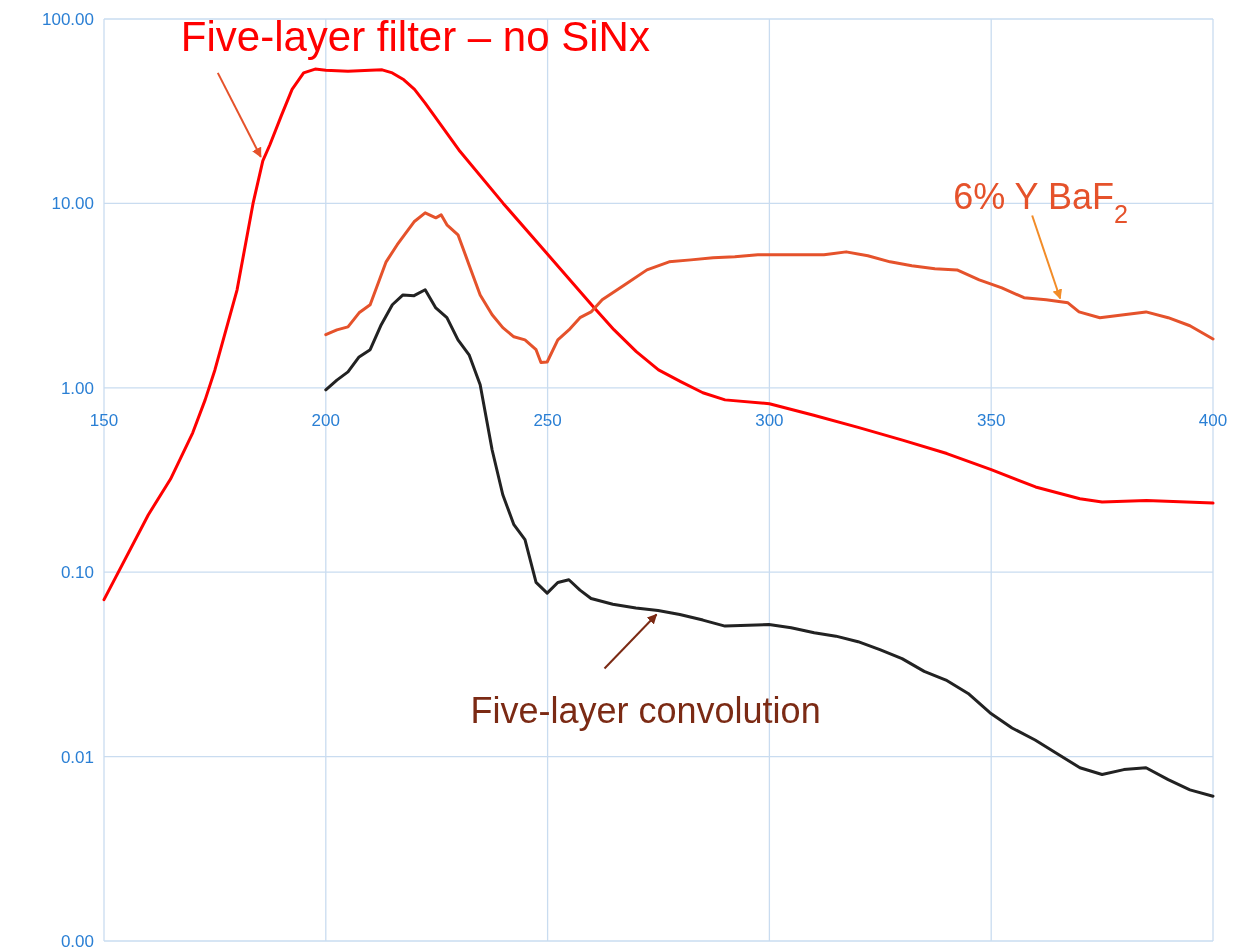 The width and height of the screenshot is (1243, 950). What do you see at coordinates (415, 36) in the screenshot?
I see `annotation: Five-layer filter – no SiNx` at bounding box center [415, 36].